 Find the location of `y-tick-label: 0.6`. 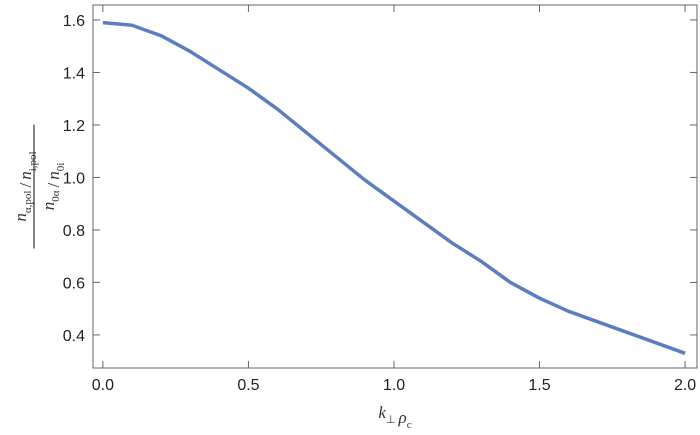

y-tick-label: 0.6 is located at coordinates (74, 283).